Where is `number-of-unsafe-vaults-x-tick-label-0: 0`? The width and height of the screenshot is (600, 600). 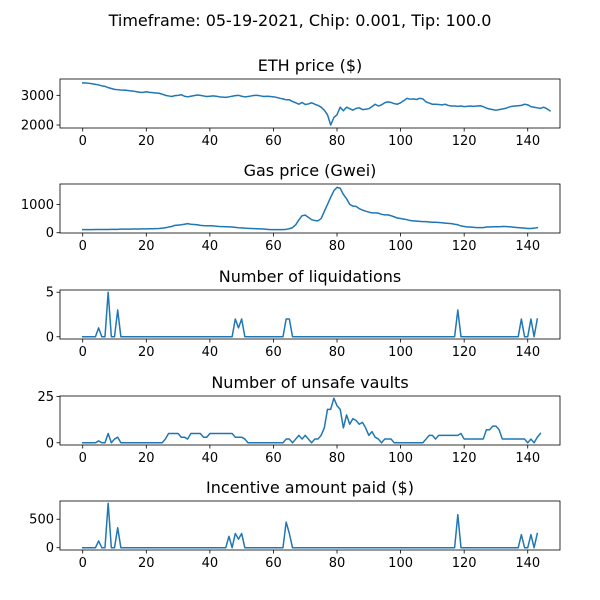 number-of-unsafe-vaults-x-tick-label-0: 0 is located at coordinates (83, 458).